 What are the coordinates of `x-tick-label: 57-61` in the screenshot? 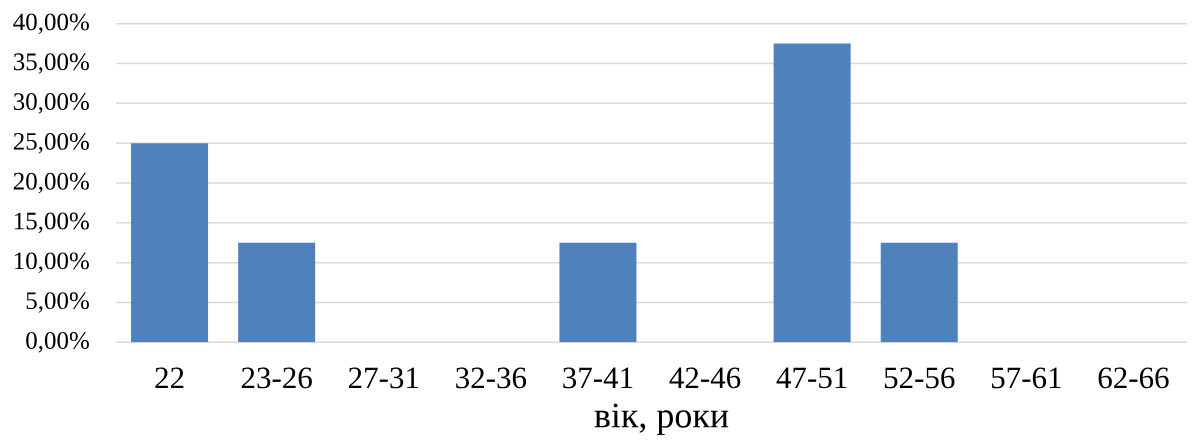 It's located at (1026, 378).